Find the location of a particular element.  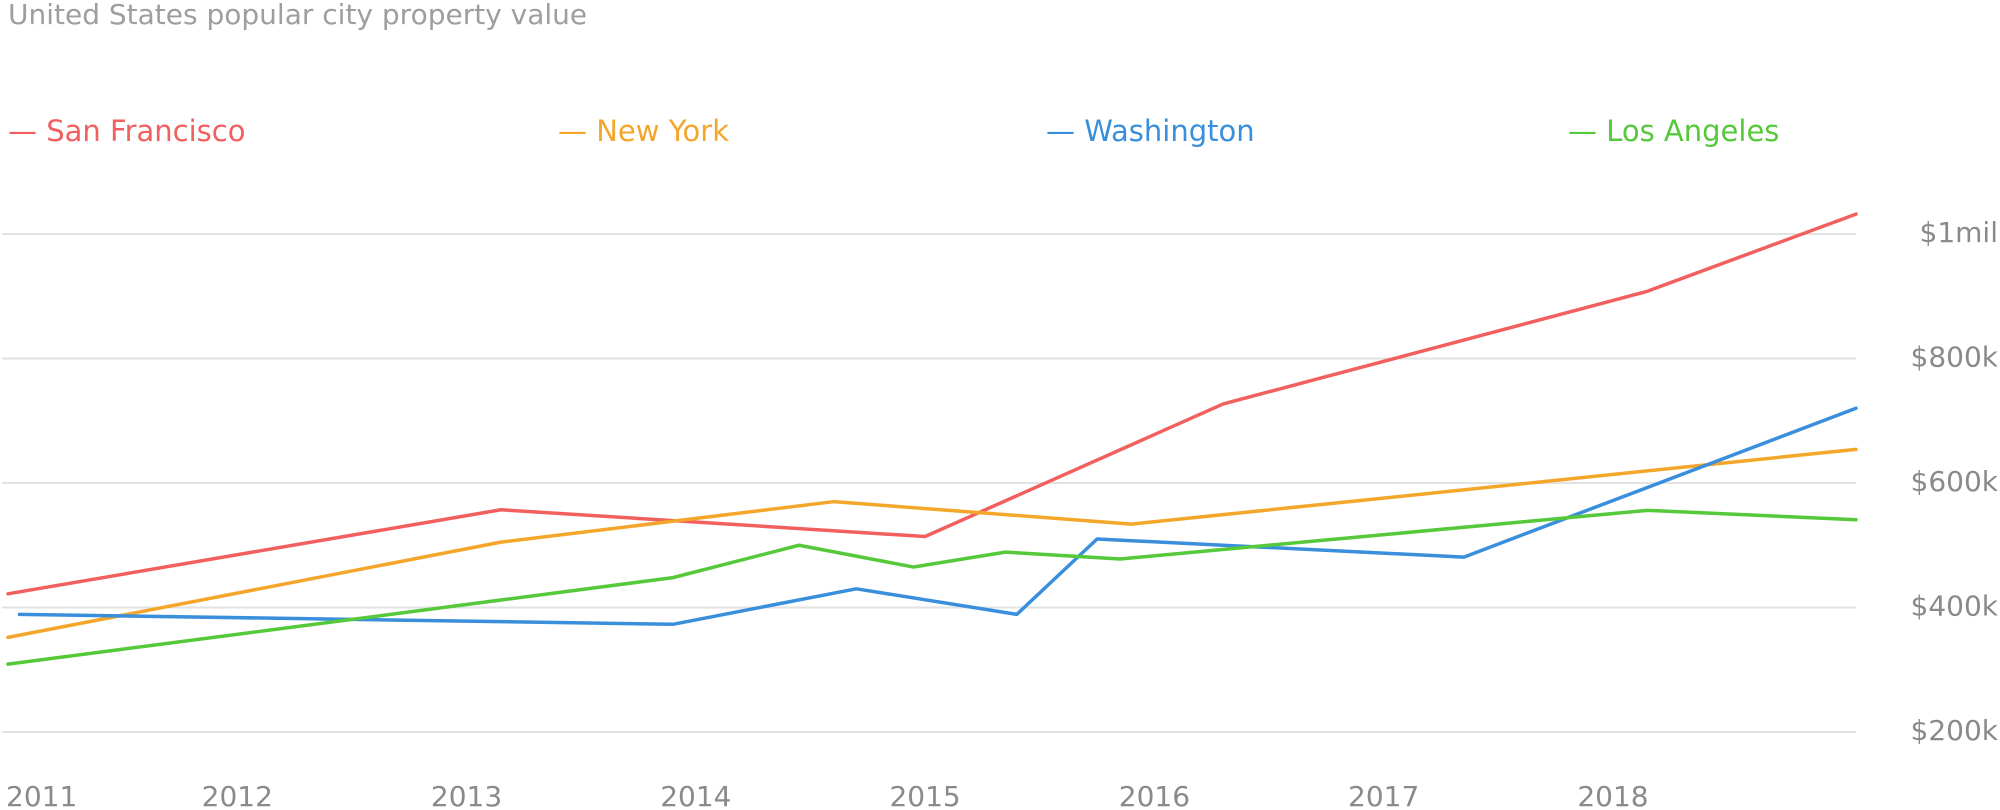

legend-label: Los Angeles is located at coordinates (1692, 131).